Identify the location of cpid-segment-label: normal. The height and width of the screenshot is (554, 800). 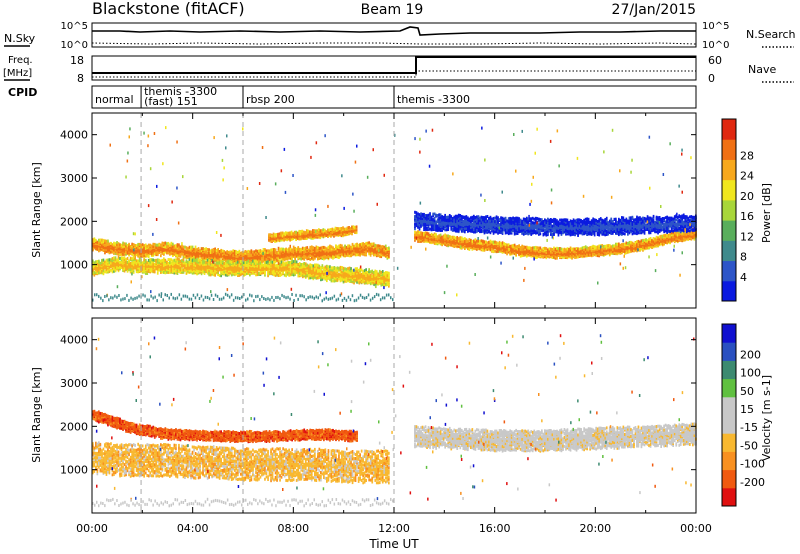
(114, 99).